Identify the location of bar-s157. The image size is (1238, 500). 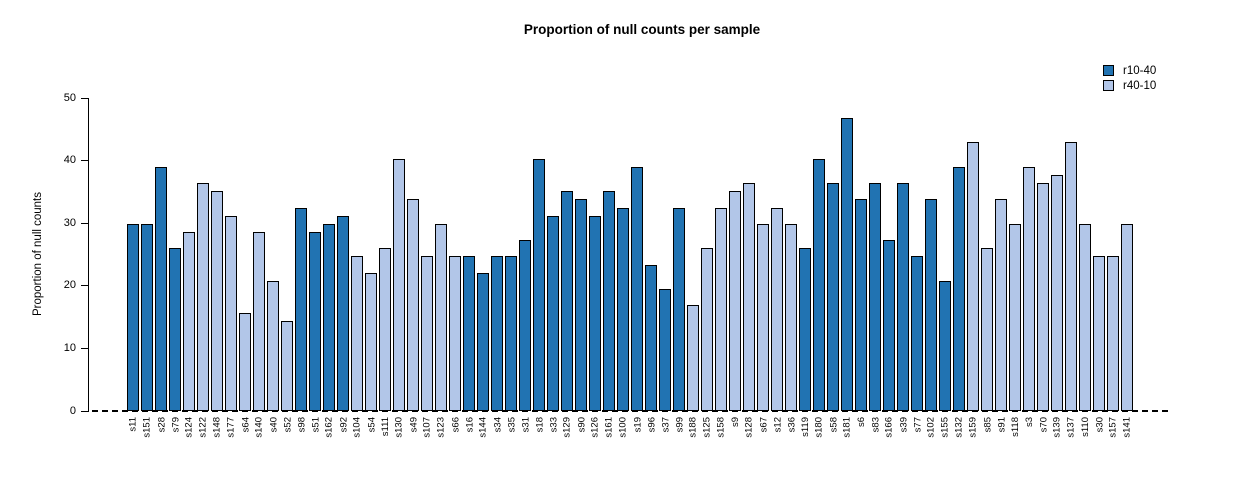
(1113, 333).